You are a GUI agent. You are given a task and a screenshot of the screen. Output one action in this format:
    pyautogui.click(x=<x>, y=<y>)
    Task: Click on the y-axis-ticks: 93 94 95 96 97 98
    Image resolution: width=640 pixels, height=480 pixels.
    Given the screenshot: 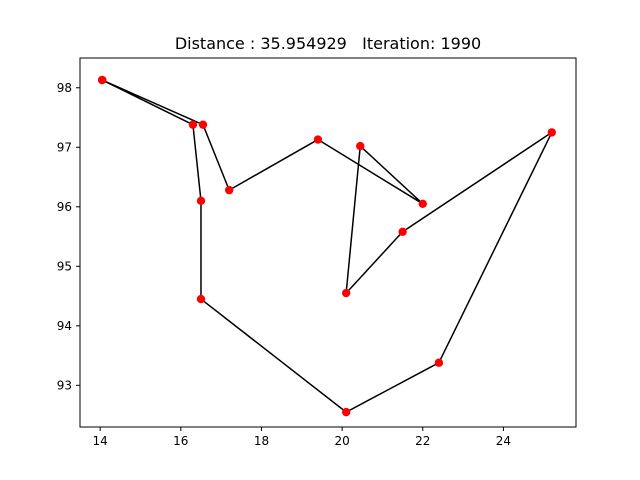 What is the action you would take?
    pyautogui.click(x=68, y=236)
    